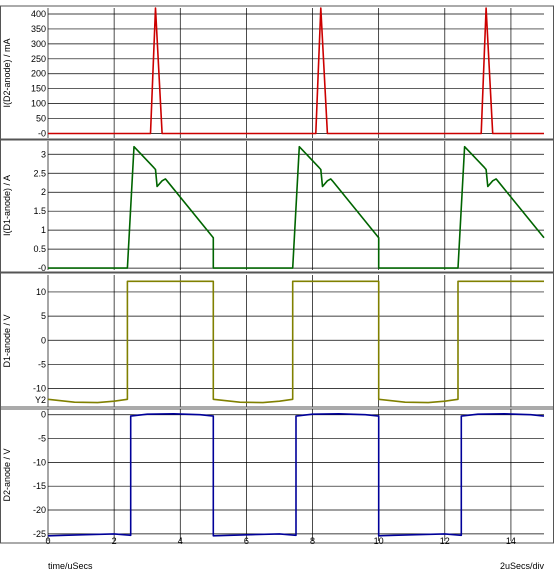 This screenshot has width=554, height=573. Describe the element at coordinates (39, 211) in the screenshot. I see `y-tick-label: 1.5` at that location.